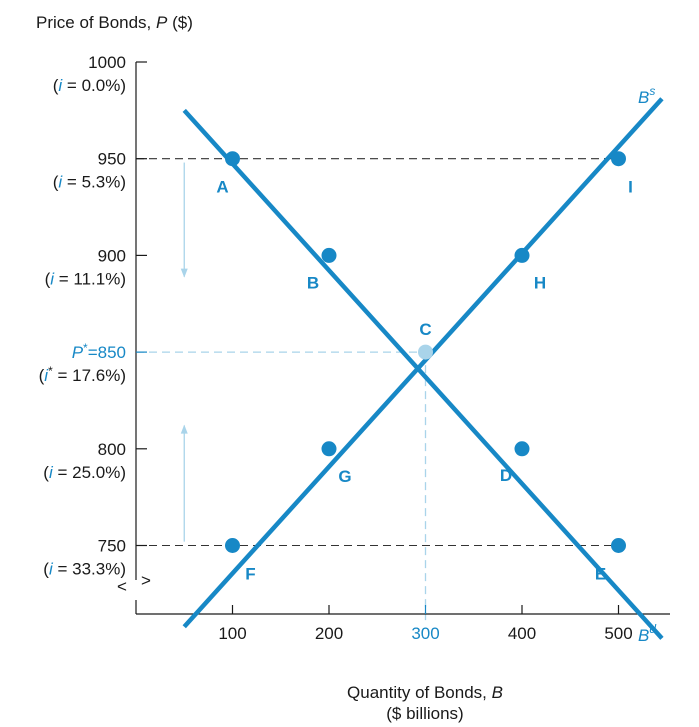 The height and width of the screenshot is (727, 699). Describe the element at coordinates (222, 187) in the screenshot. I see `point-label-A: A` at that location.